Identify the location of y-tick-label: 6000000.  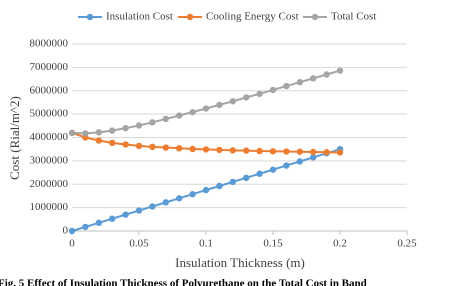
(49, 90).